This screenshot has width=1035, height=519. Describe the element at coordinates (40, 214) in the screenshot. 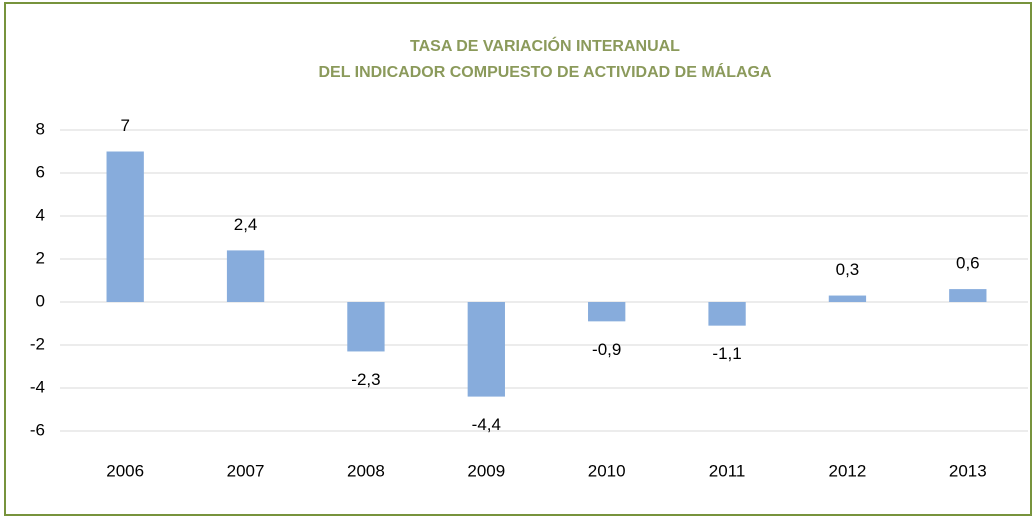

I see `y-tick-label: 4` at that location.